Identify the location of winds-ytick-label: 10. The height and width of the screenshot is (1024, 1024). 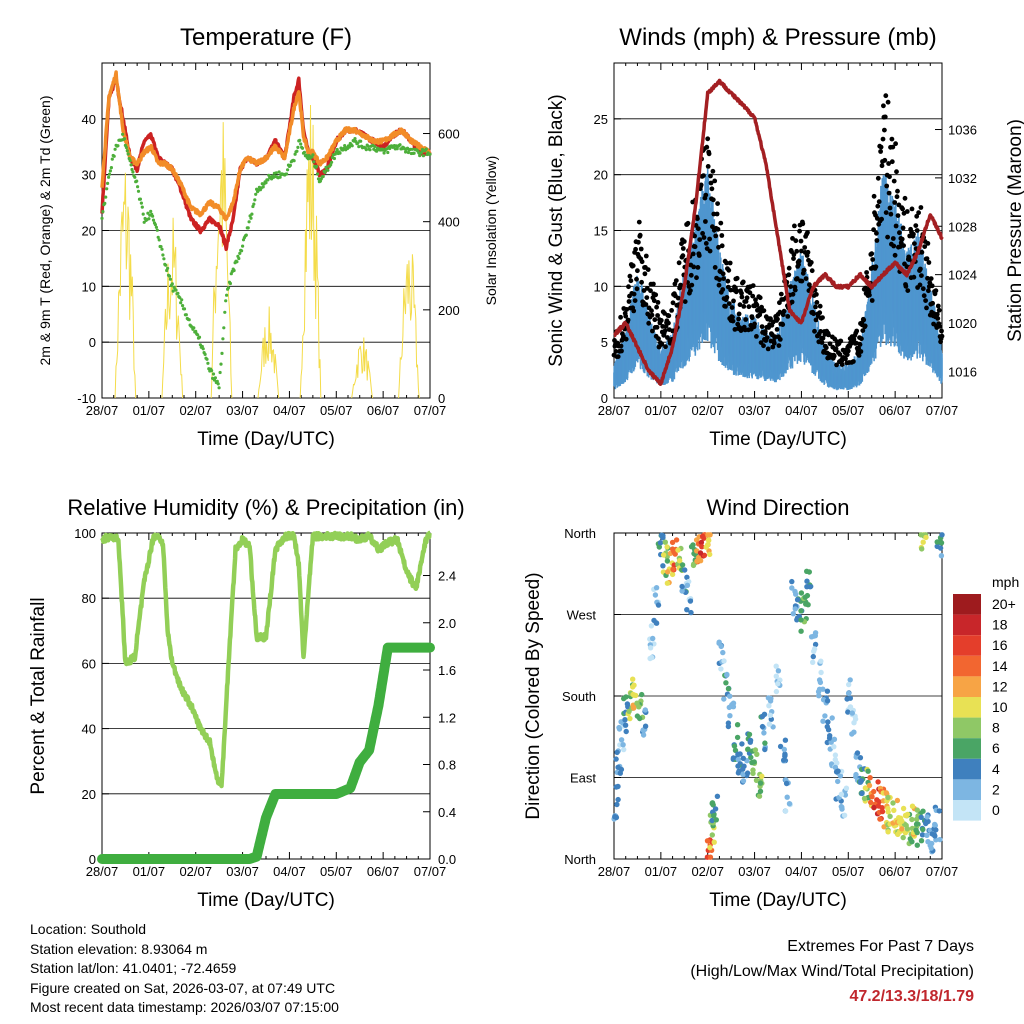
(601, 286).